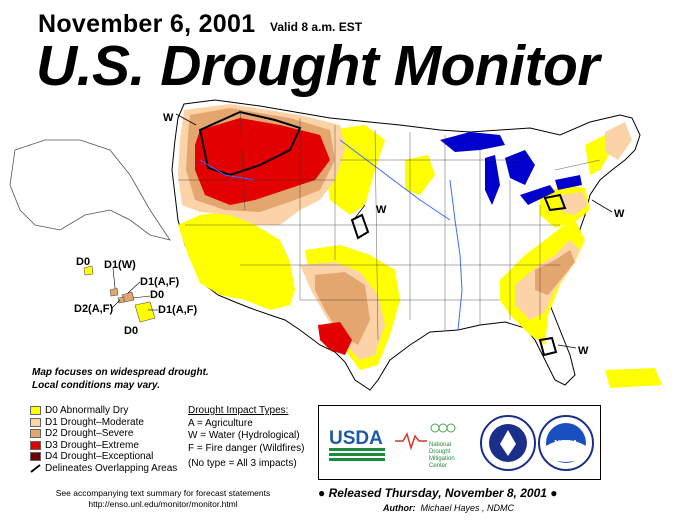  I want to click on svg-text: National, so click(440, 445).